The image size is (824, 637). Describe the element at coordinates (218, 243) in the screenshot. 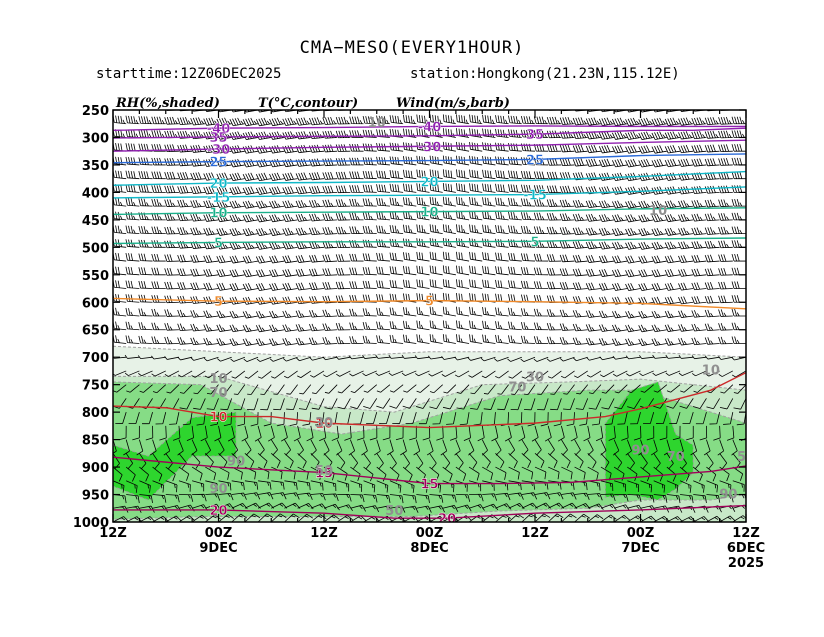

I see `temp-label--5-0: 5` at that location.